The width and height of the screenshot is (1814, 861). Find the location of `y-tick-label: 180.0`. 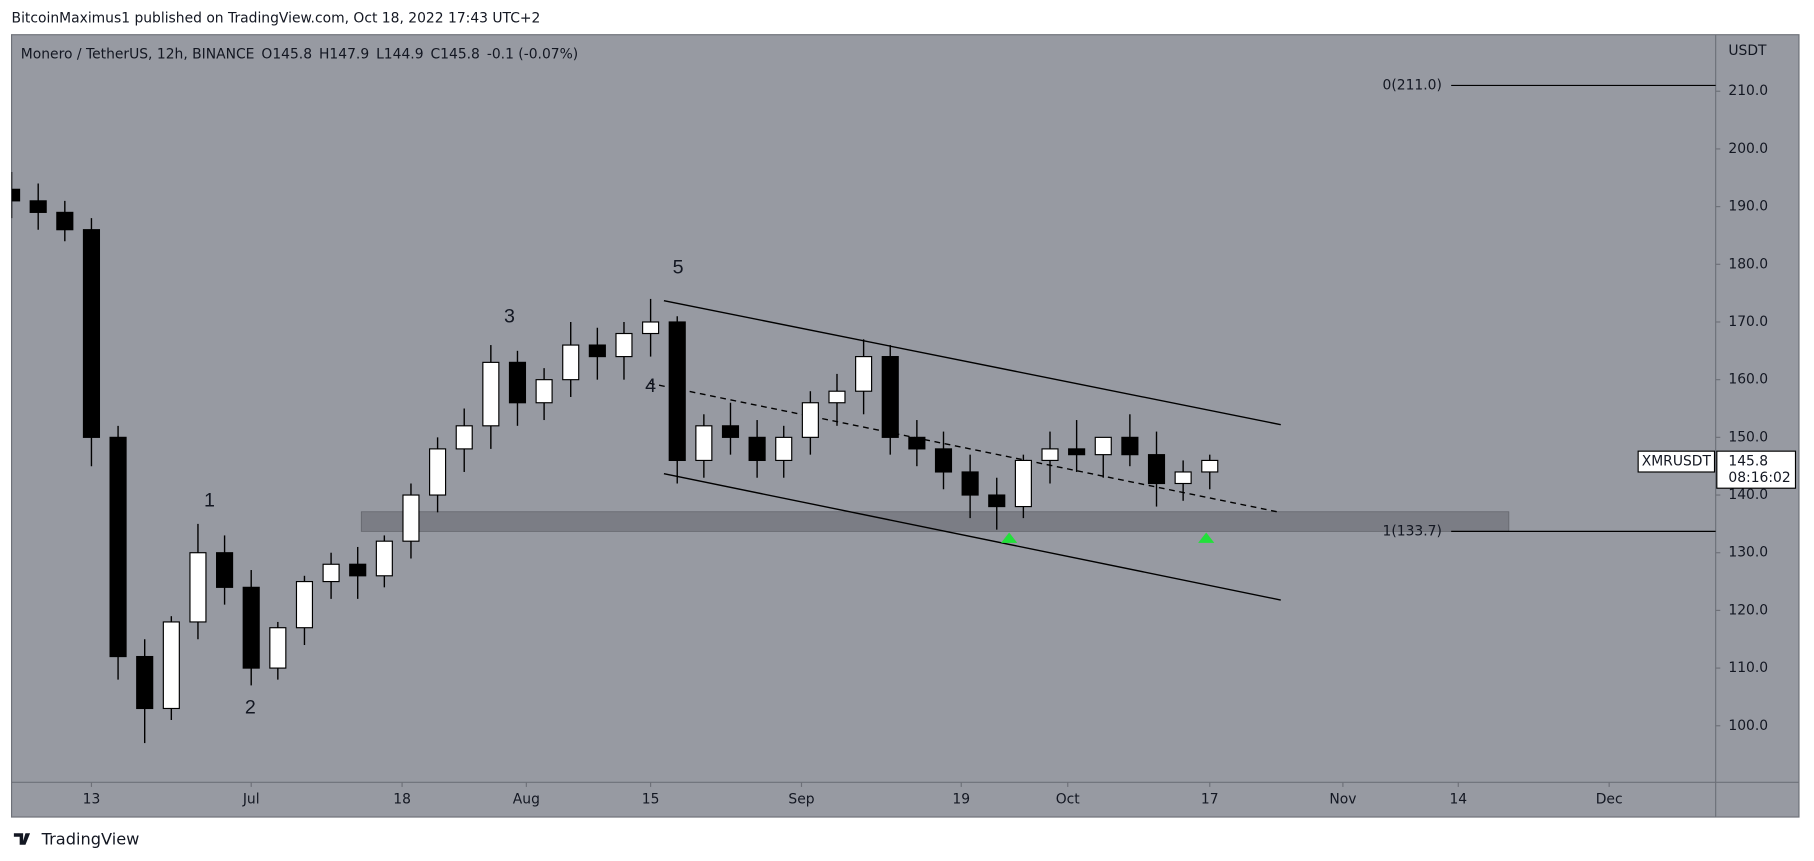

y-tick-label: 180.0 is located at coordinates (1748, 264).